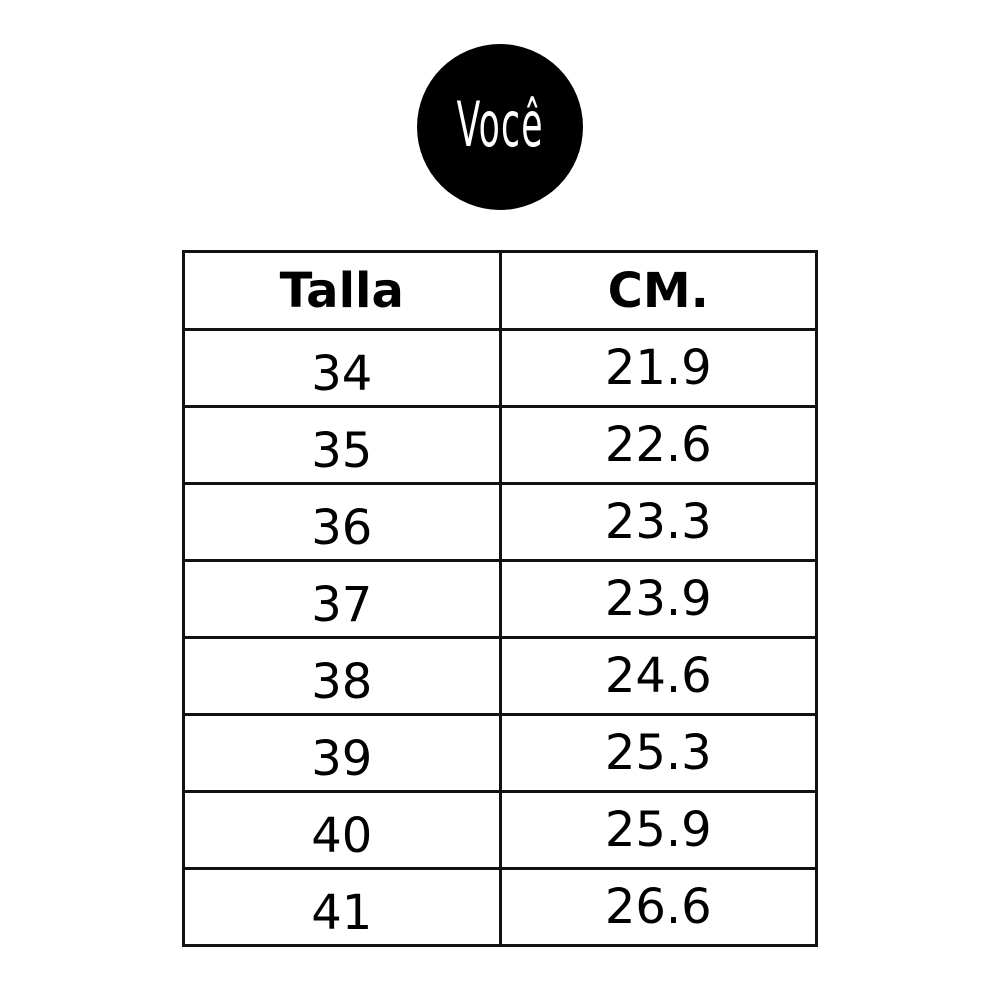  I want to click on size-cell: 37, so click(342, 599).